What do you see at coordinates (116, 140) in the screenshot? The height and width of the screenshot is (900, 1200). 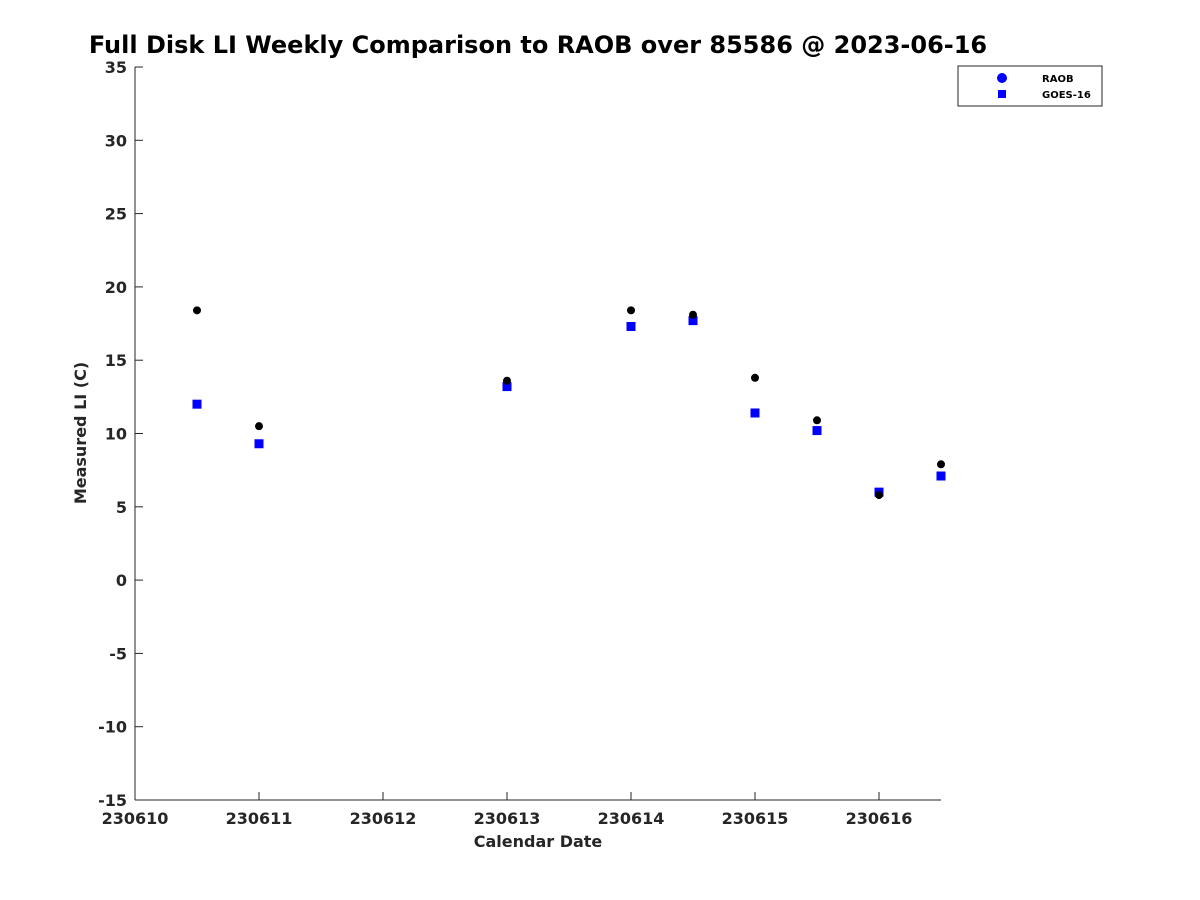 I see `y-tick-label: 30` at bounding box center [116, 140].